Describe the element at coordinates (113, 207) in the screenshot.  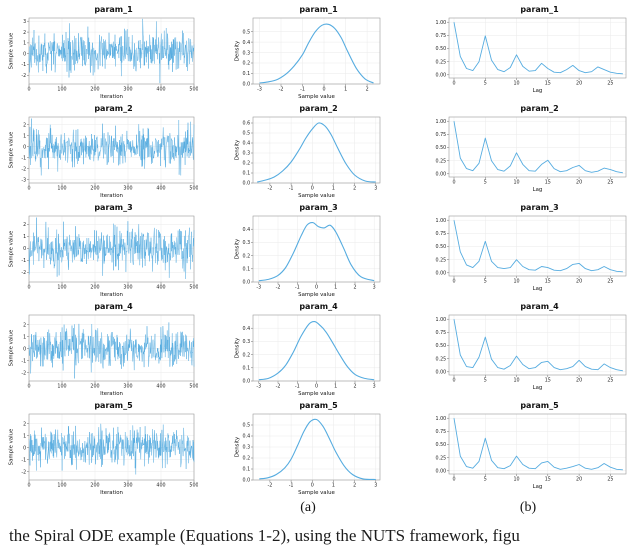
I see `plot-title: param_3` at that location.